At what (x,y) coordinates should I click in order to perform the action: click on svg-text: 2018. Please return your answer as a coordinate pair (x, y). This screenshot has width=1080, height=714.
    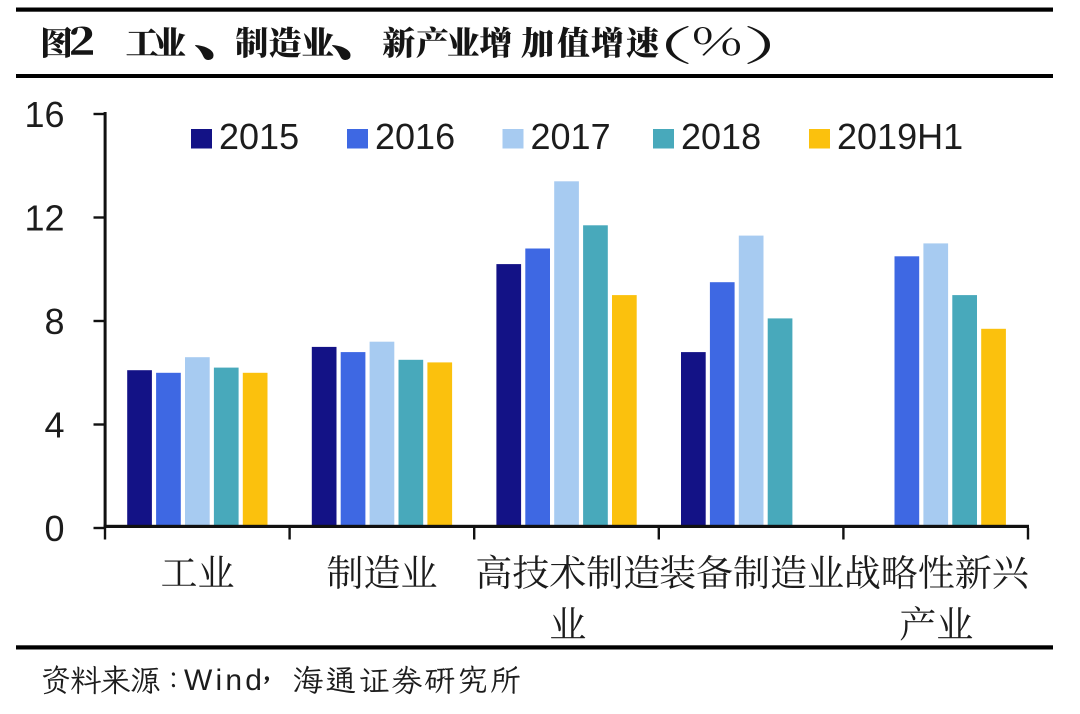
    Looking at the image, I should click on (721, 136).